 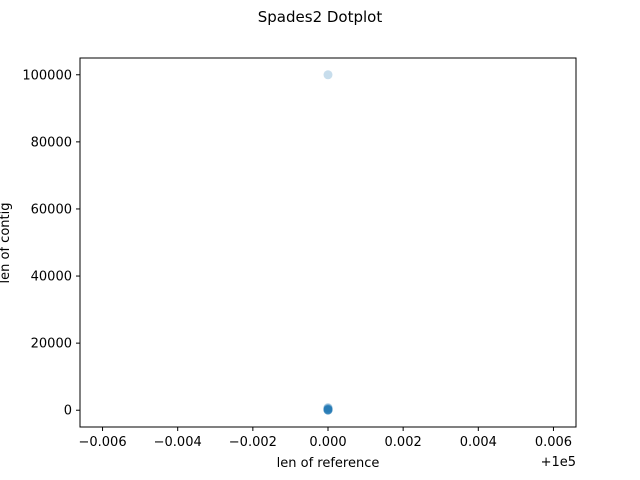 I want to click on chart-title: Spades2 Dotplot, so click(x=320, y=17).